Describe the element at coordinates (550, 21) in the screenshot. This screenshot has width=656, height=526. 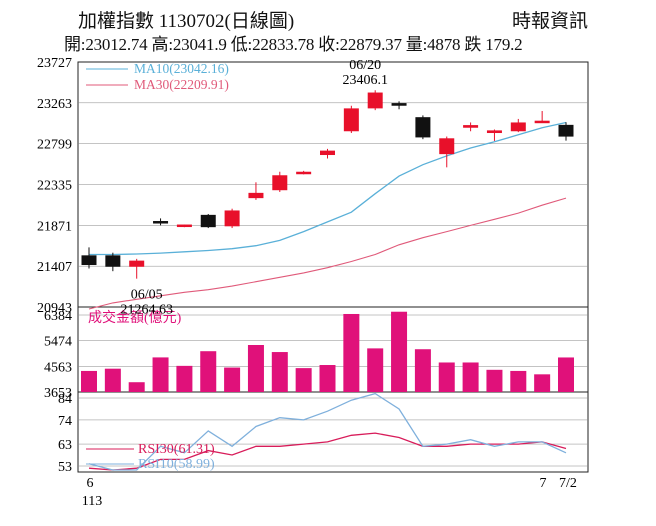
I see `source-label: 時報資訊` at that location.